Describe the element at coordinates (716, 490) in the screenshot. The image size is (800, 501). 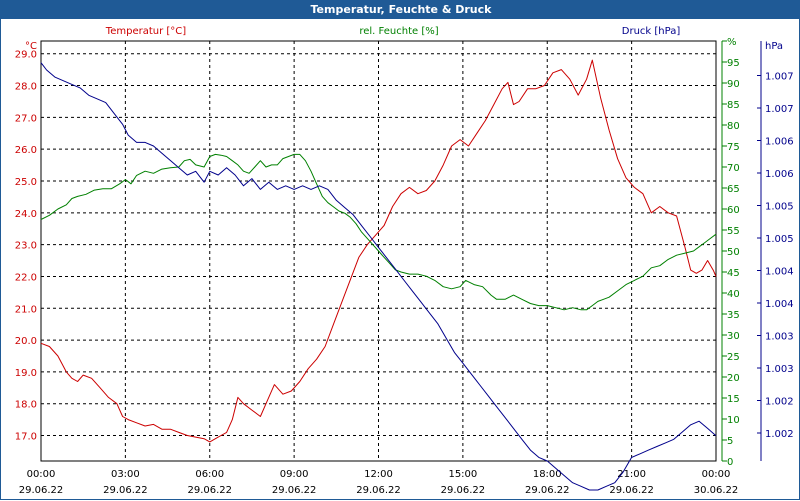
I see `x-tick-date: 30.06.22` at that location.